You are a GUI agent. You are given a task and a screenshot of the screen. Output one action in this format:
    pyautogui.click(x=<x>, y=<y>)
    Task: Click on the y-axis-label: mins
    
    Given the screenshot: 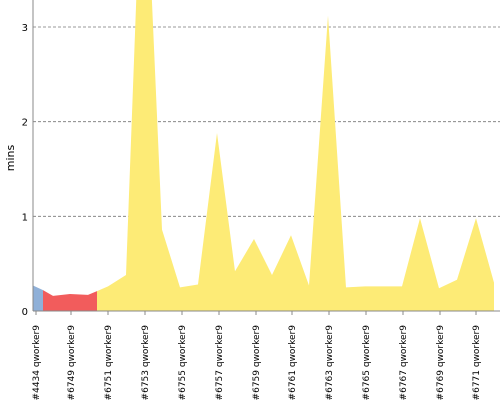 What is the action you would take?
    pyautogui.click(x=10, y=157)
    